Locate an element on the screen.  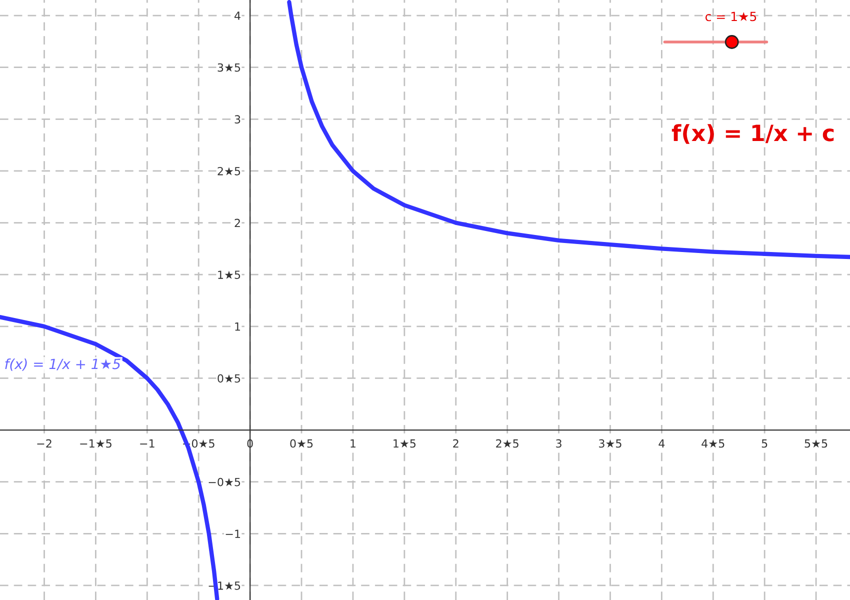
y-tick-label: 0★5 is located at coordinates (229, 378).